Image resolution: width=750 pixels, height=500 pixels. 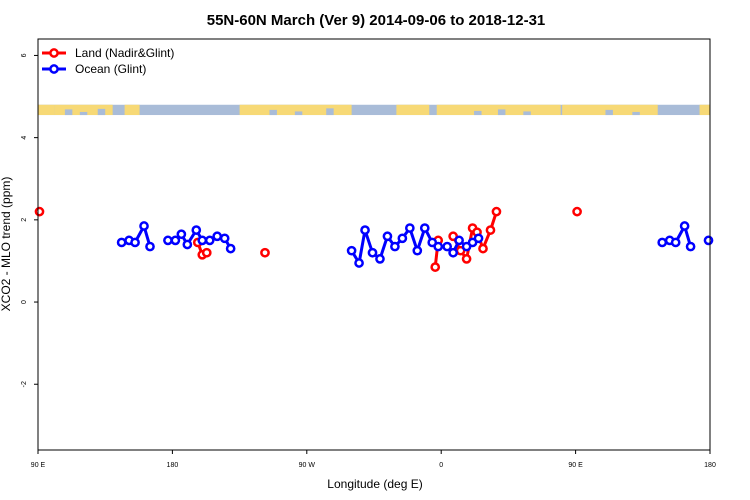 I want to click on world-map-strip, so click(x=374, y=110).